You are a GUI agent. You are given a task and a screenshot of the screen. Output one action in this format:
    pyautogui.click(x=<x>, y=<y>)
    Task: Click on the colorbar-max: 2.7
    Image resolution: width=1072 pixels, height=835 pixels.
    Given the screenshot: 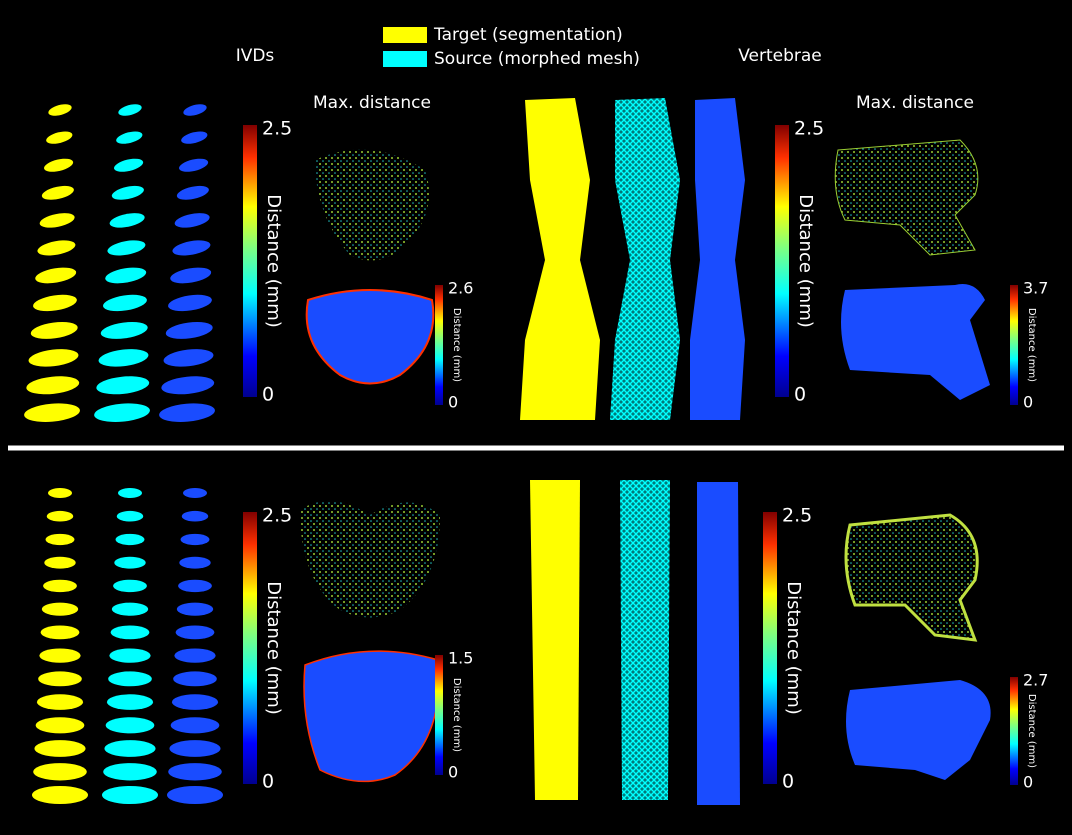 What is the action you would take?
    pyautogui.click(x=1035, y=680)
    